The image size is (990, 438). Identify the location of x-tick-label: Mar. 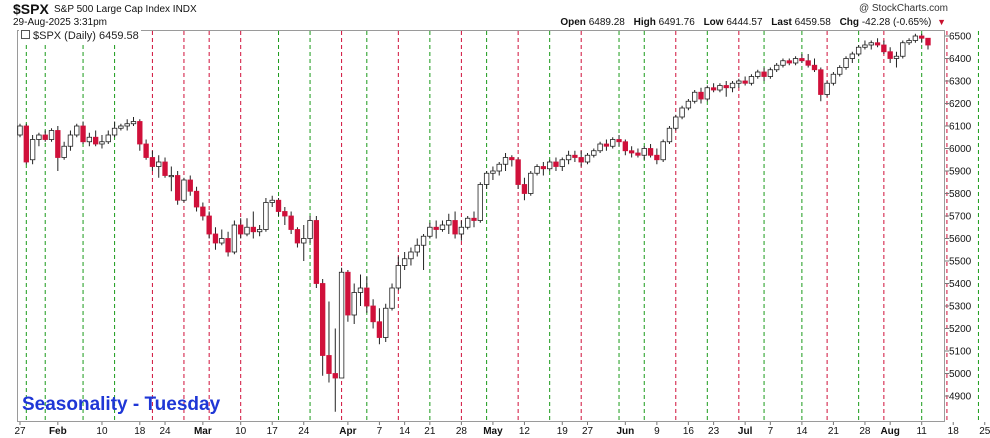
(203, 431).